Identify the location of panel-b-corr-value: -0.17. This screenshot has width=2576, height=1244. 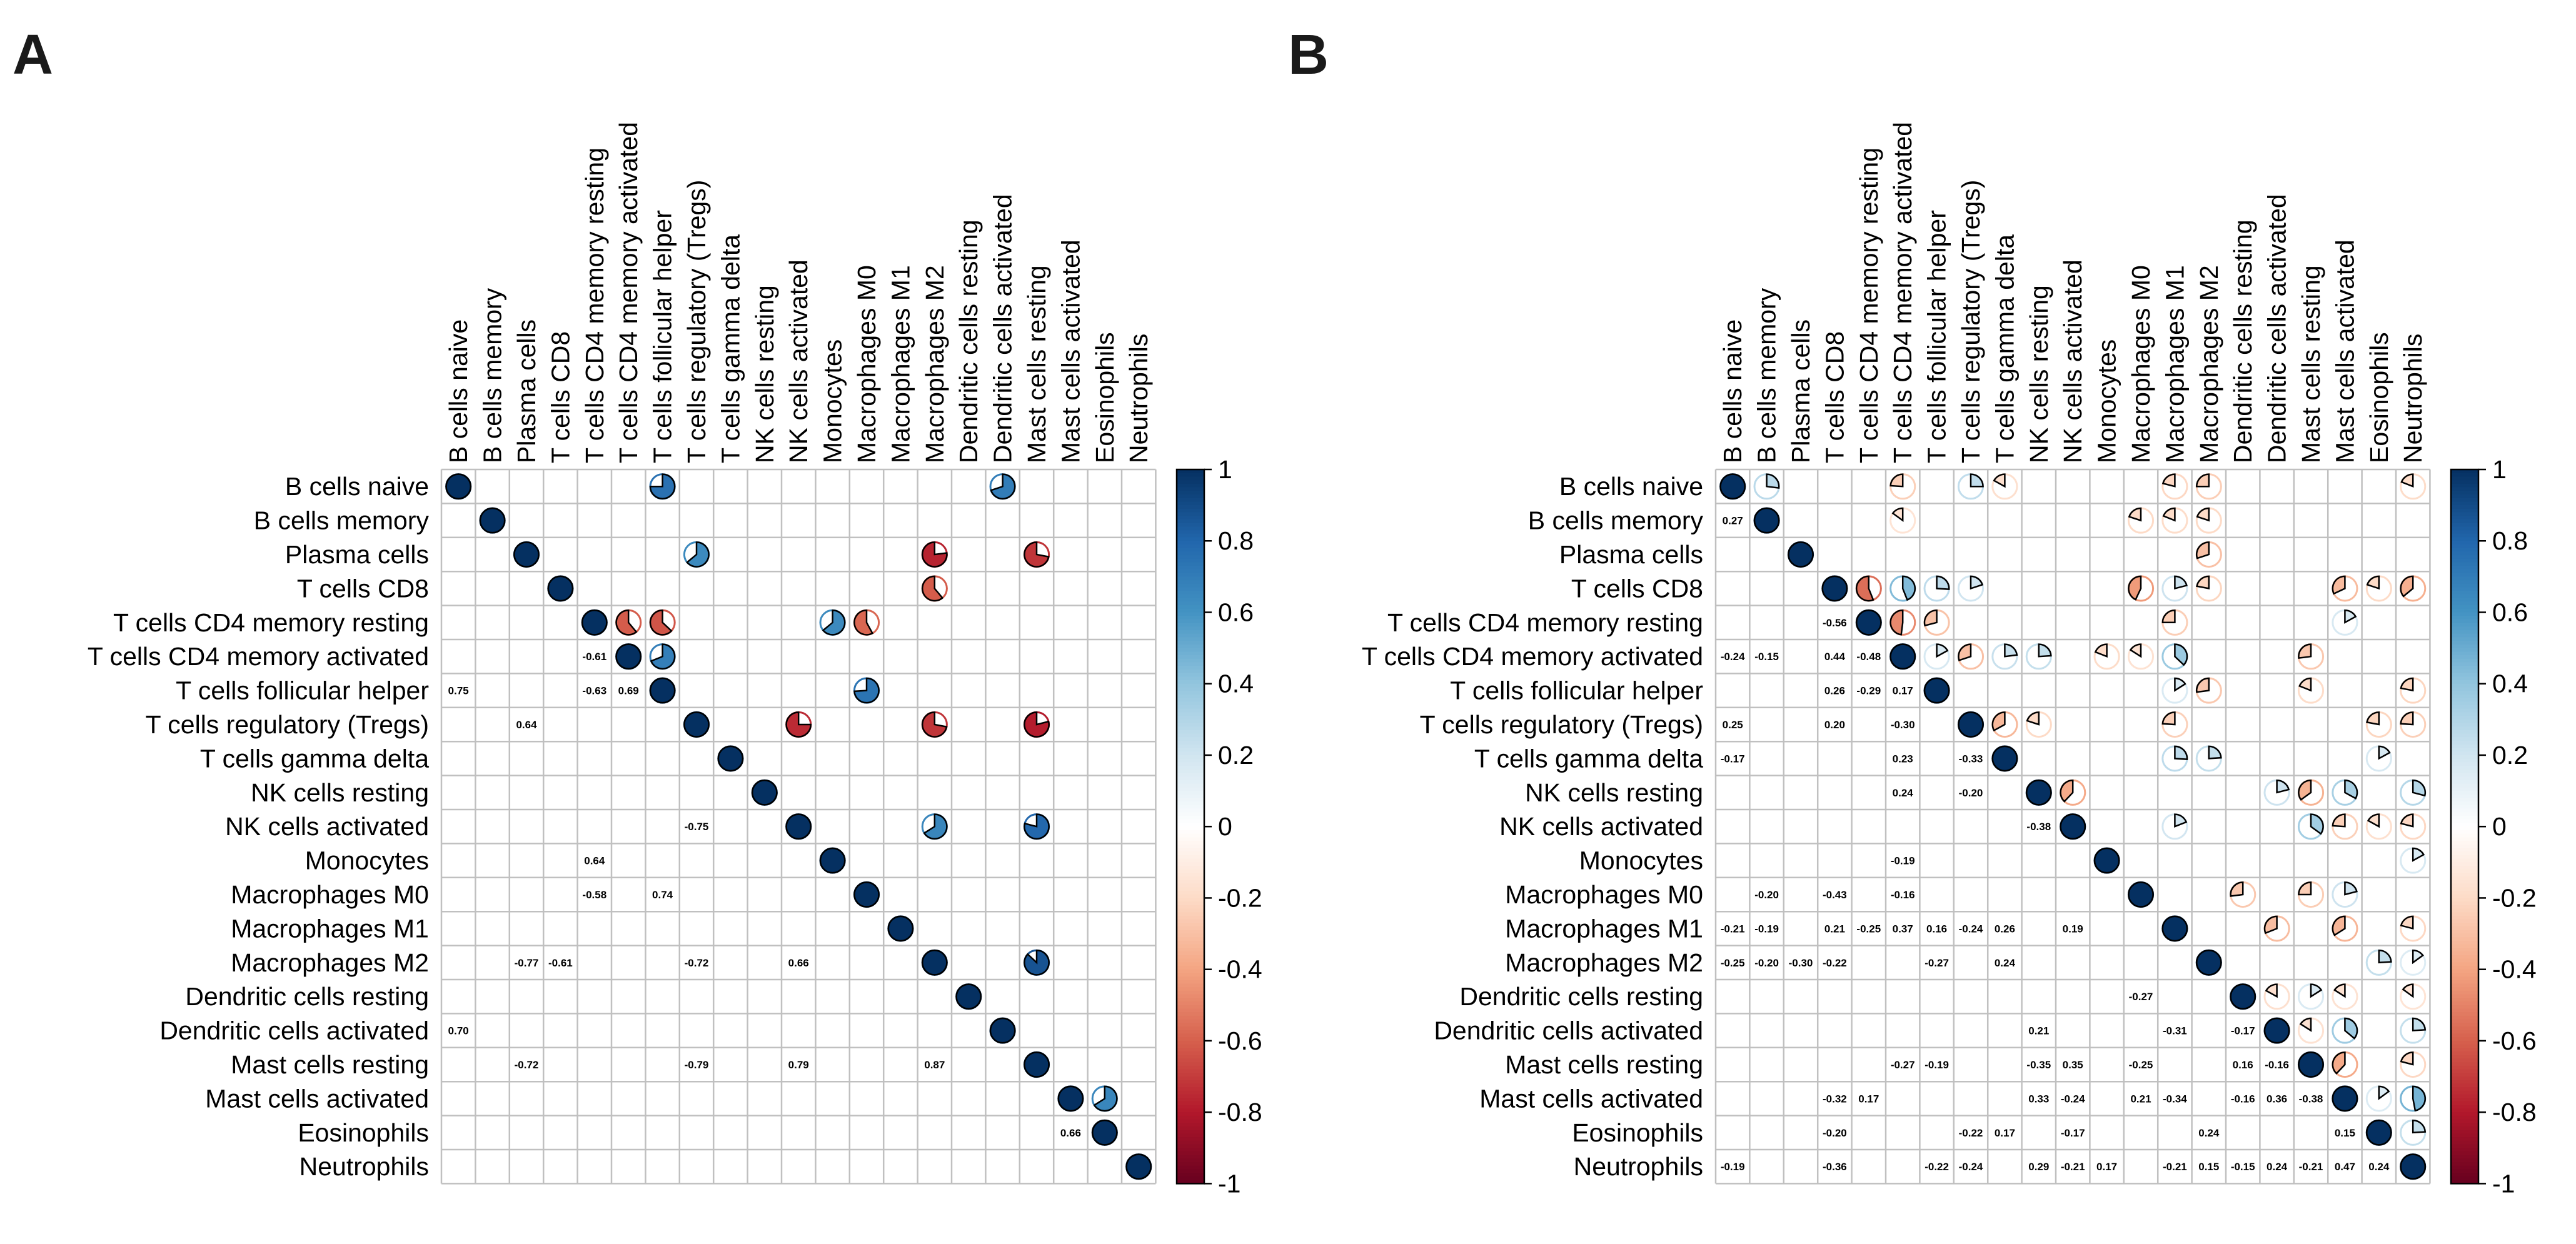
(2073, 1133).